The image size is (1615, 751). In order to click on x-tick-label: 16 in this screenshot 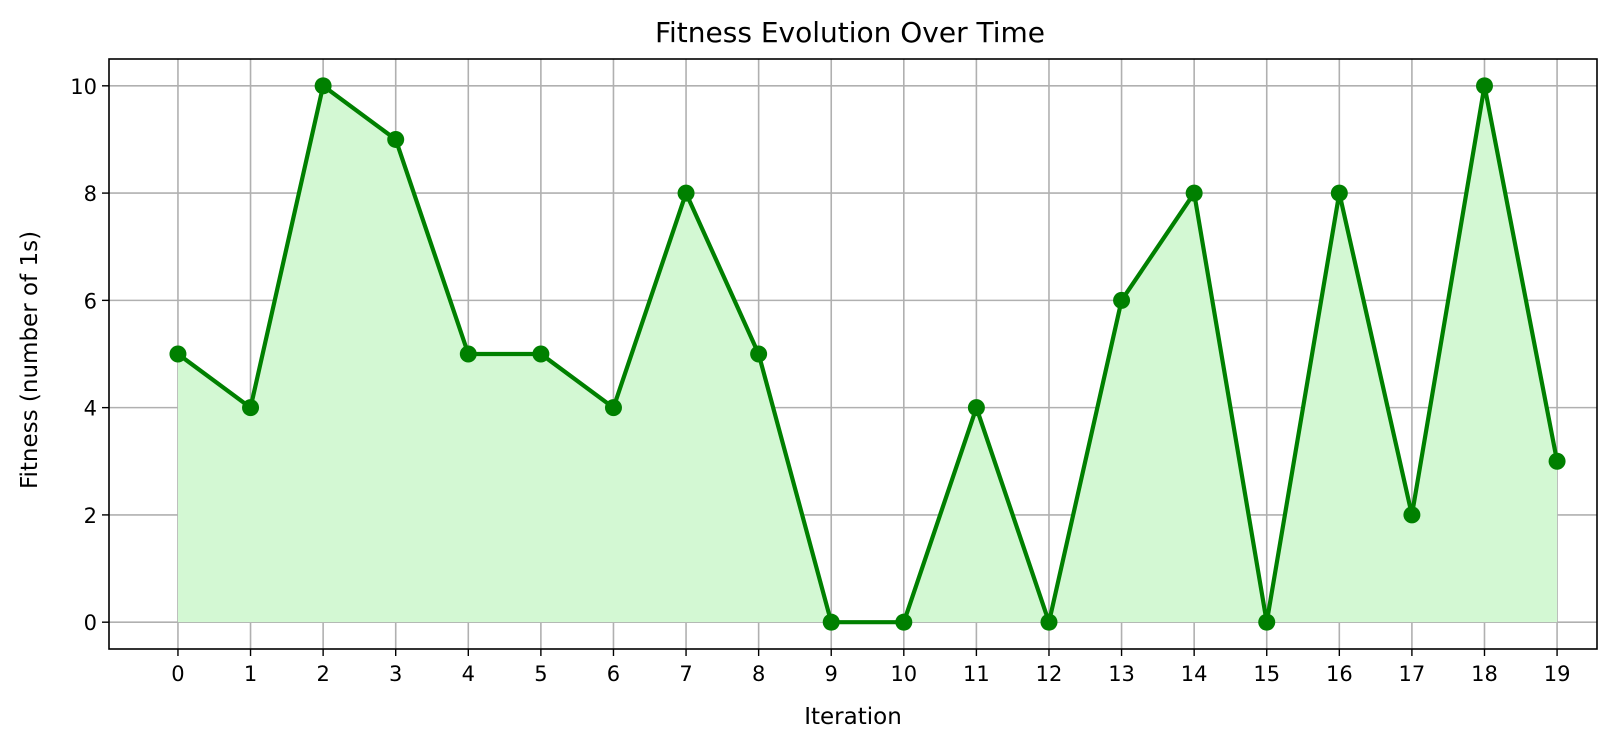, I will do `click(1339, 674)`.